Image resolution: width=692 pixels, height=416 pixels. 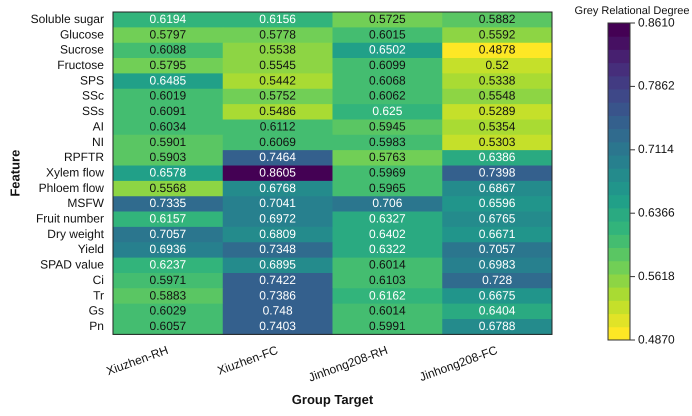 I want to click on data-label: 0.5289, so click(x=497, y=111).